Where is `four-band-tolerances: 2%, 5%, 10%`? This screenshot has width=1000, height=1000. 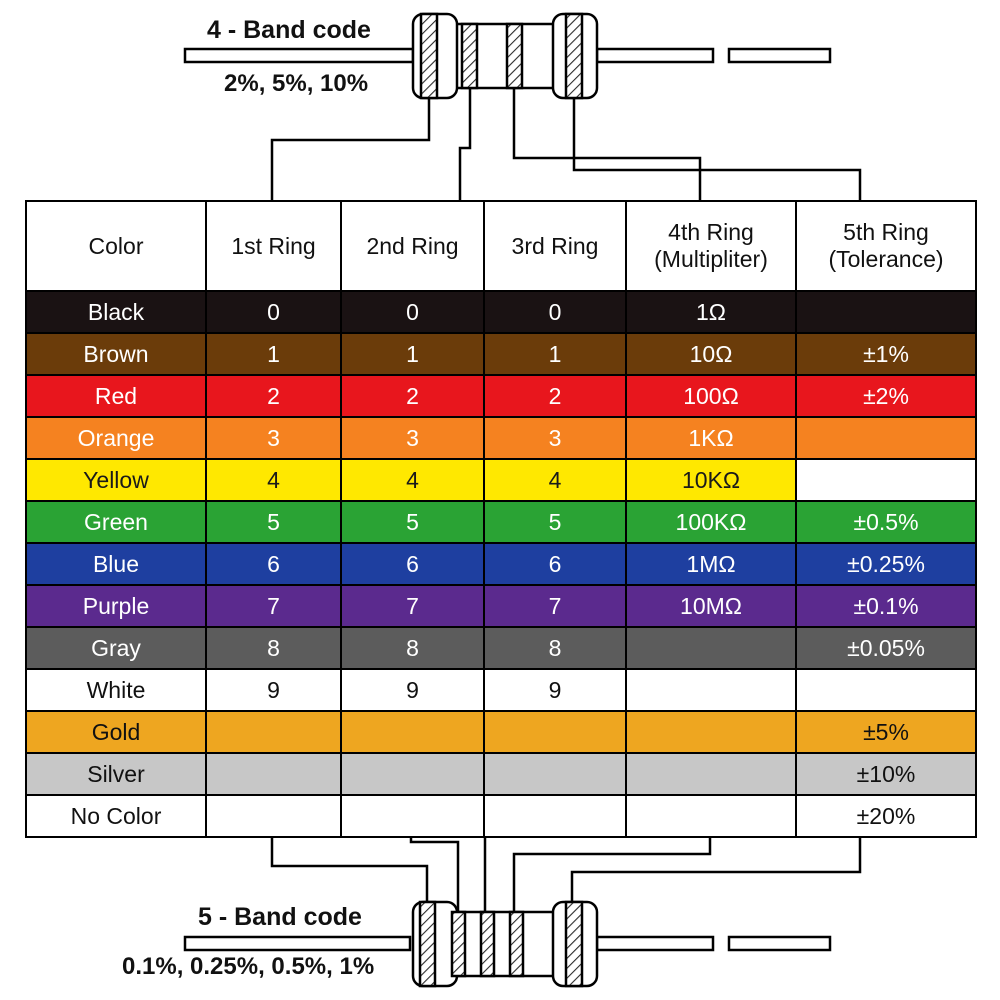
four-band-tolerances: 2%, 5%, 10% is located at coordinates (296, 83).